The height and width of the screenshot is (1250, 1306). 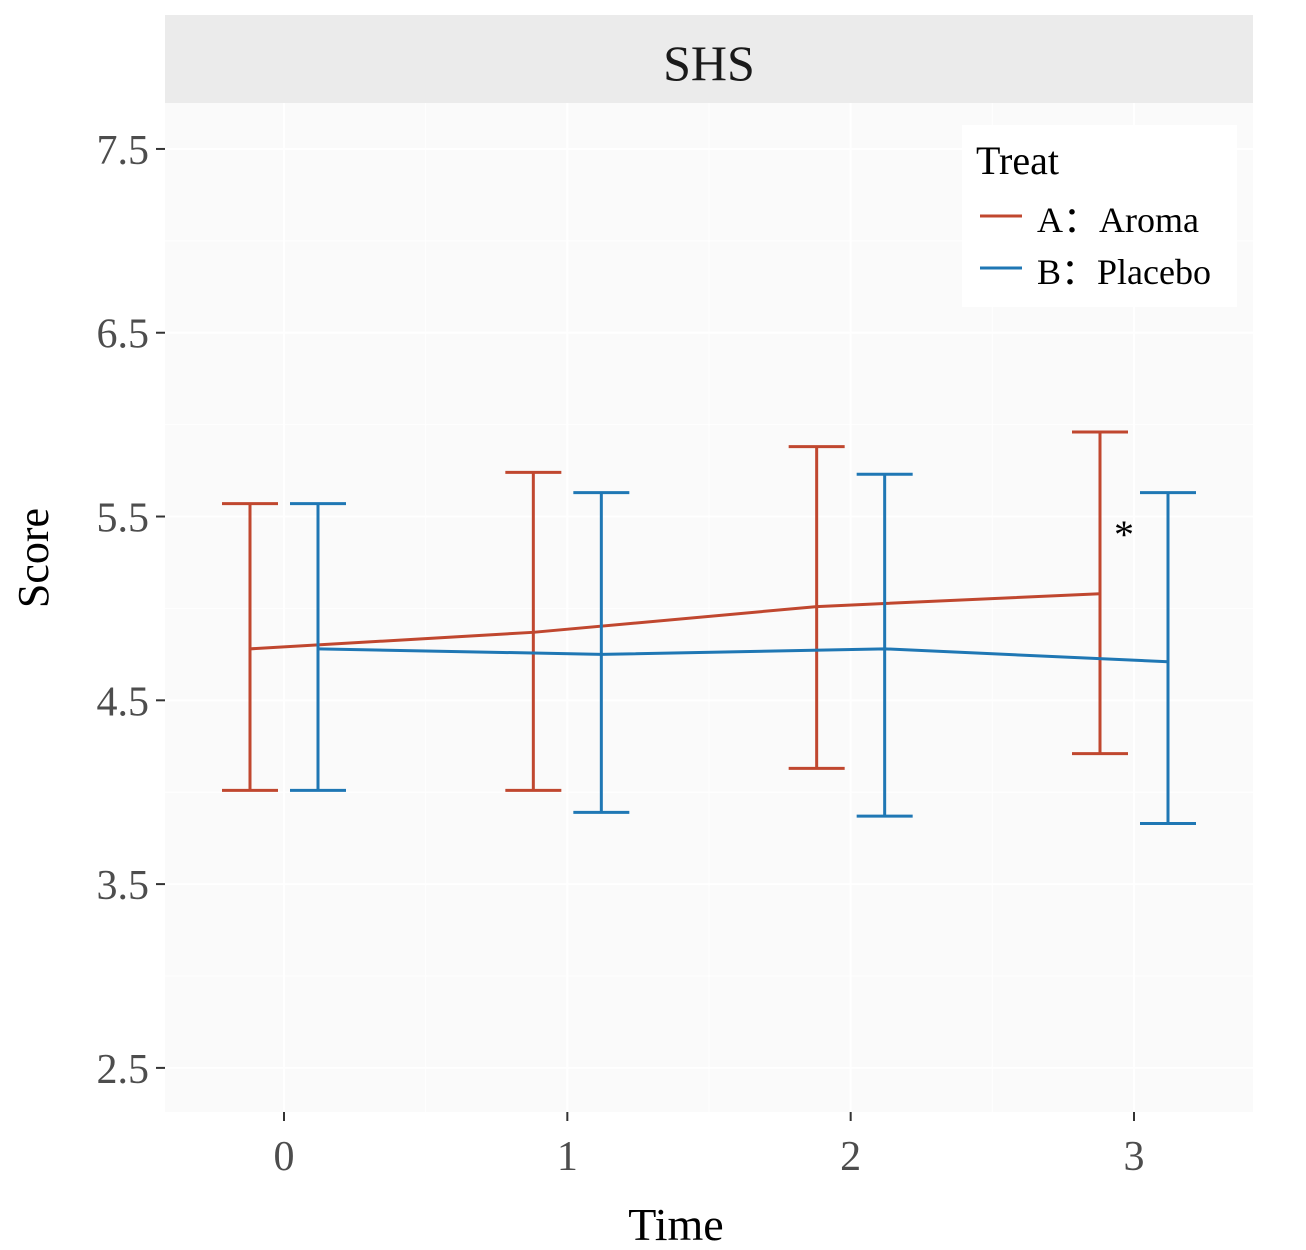 I want to click on facet-strip, so click(x=709, y=59).